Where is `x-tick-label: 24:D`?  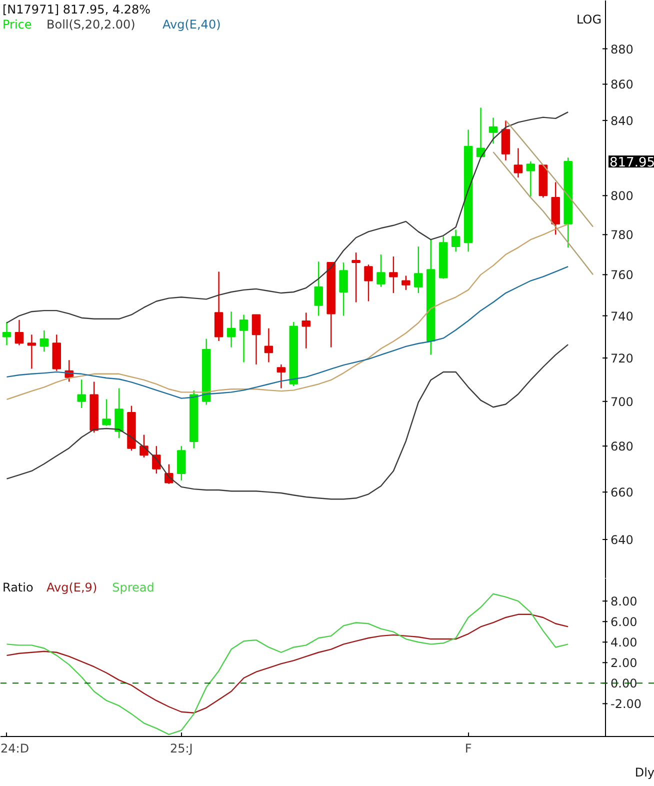 x-tick-label: 24:D is located at coordinates (15, 749).